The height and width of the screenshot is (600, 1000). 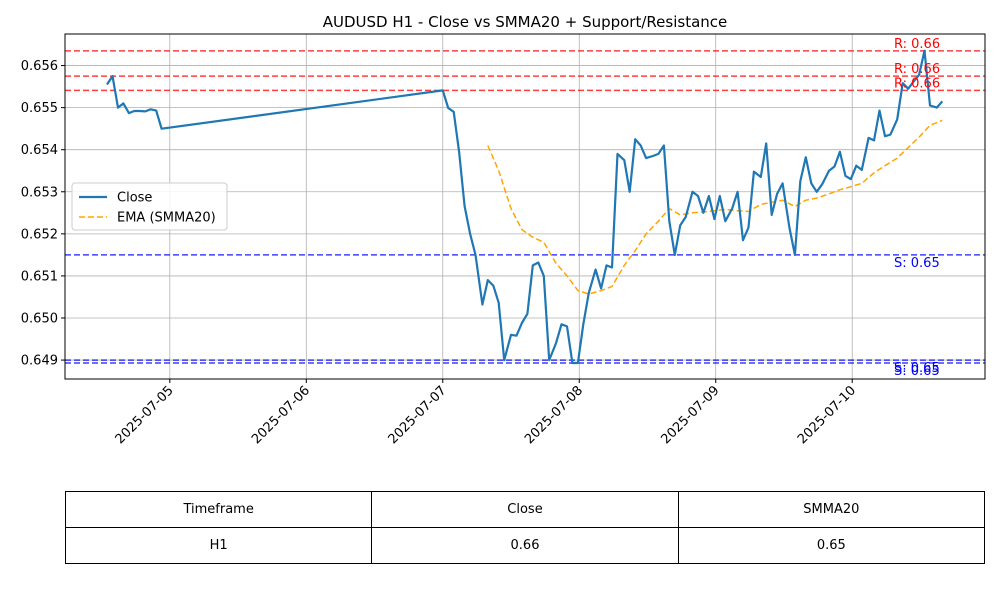 What do you see at coordinates (39, 66) in the screenshot?
I see `y-tick-label: 0.656` at bounding box center [39, 66].